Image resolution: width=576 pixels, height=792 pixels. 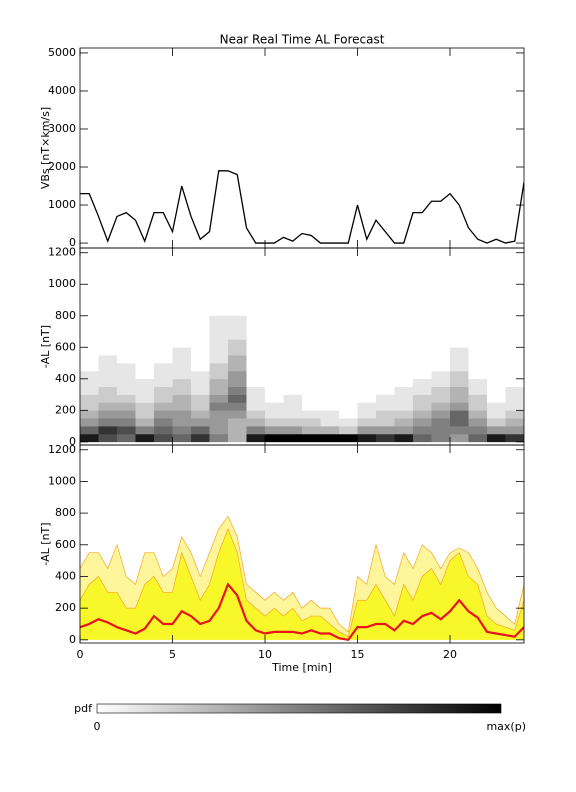 What do you see at coordinates (450, 654) in the screenshot?
I see `x-tick-label: 20` at bounding box center [450, 654].